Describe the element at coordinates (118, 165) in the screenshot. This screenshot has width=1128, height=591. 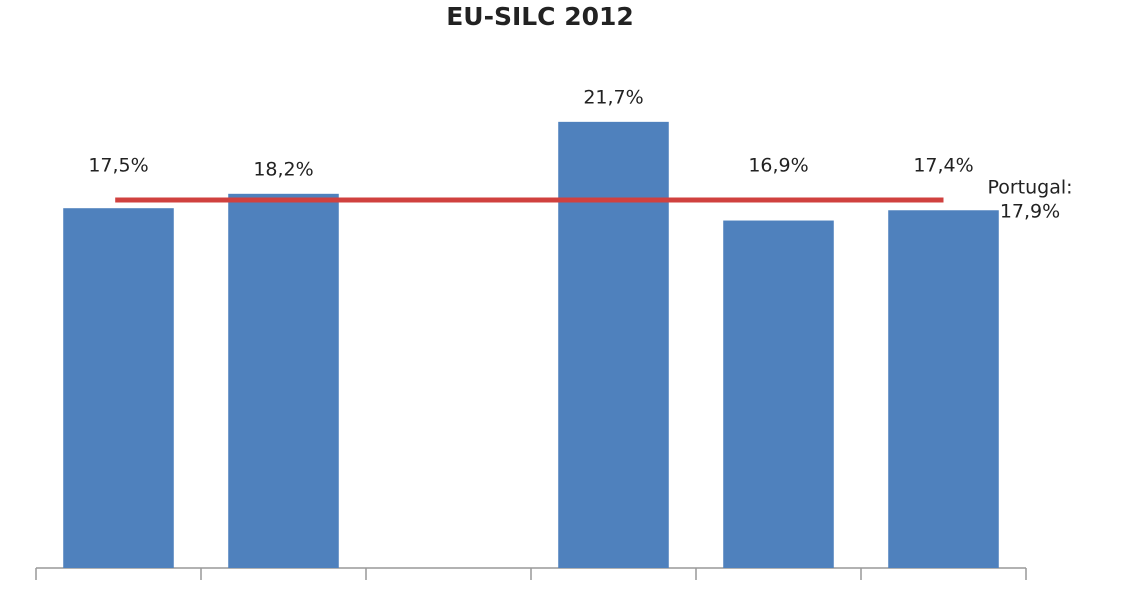
I see `value-label: 17,5%` at that location.